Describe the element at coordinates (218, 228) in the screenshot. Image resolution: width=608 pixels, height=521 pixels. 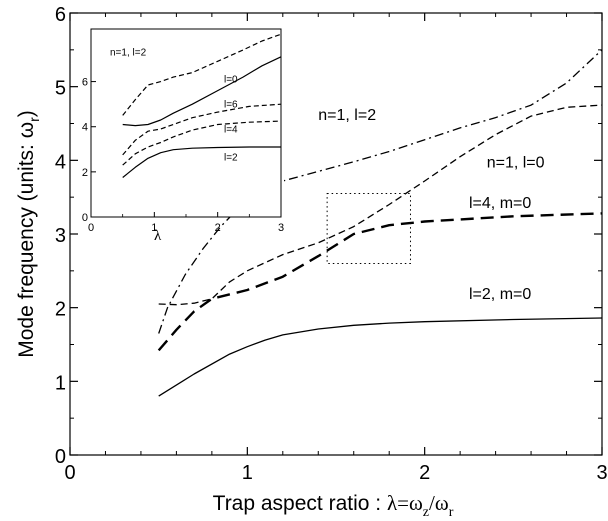
I see `inset-x-tick-label: 2` at that location.